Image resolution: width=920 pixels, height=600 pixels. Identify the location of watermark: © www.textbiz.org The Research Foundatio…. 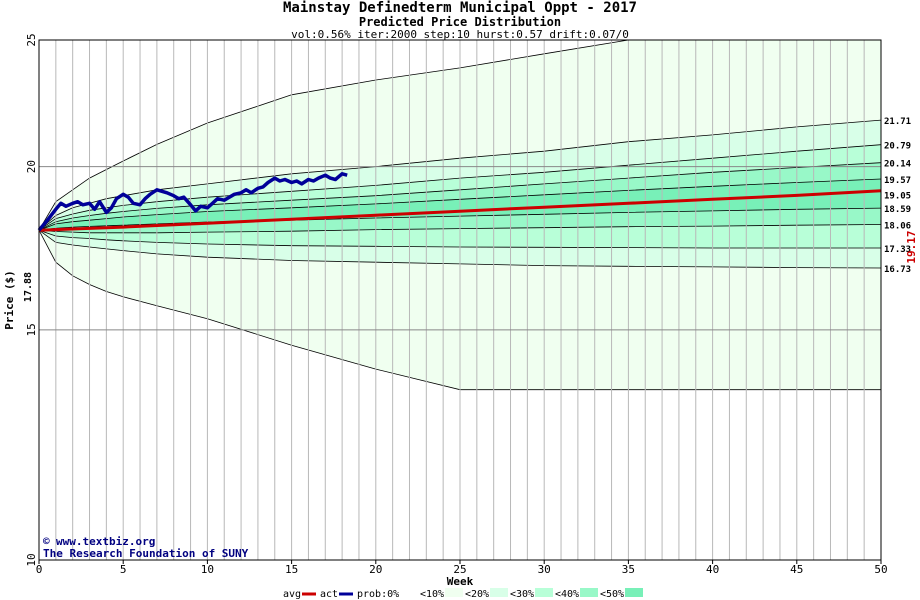
(146, 547).